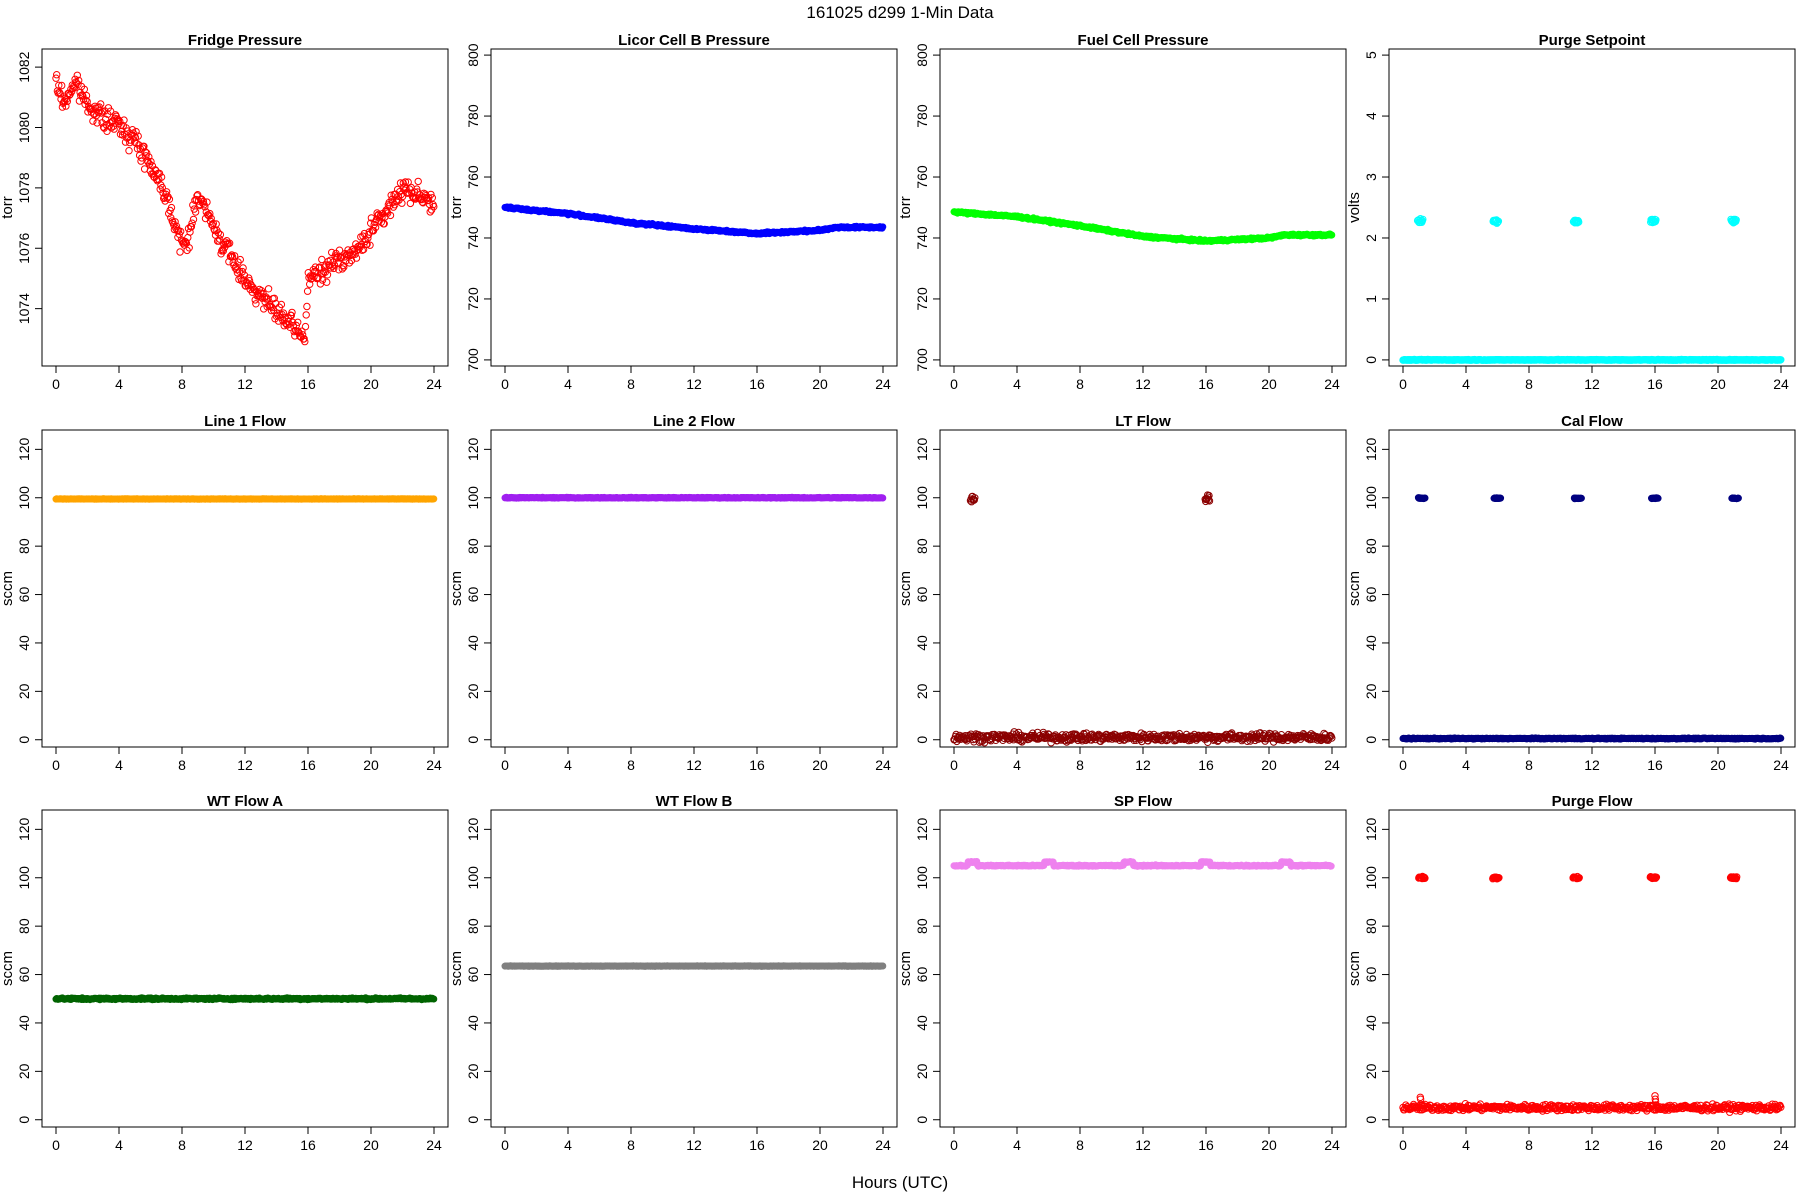 The image size is (1800, 1200). What do you see at coordinates (245, 421) in the screenshot?
I see `panel-title: Line 1 Flow` at bounding box center [245, 421].